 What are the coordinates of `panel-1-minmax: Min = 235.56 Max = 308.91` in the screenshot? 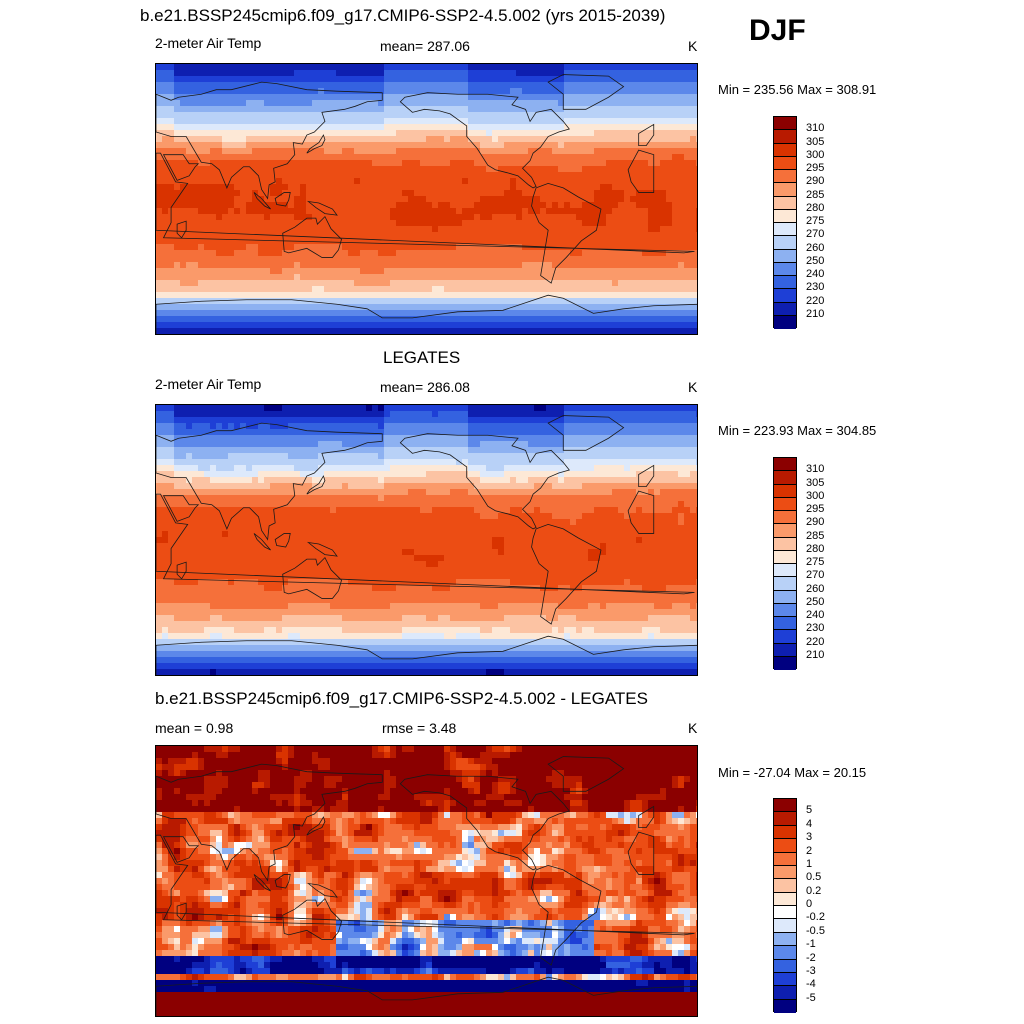 It's located at (797, 89).